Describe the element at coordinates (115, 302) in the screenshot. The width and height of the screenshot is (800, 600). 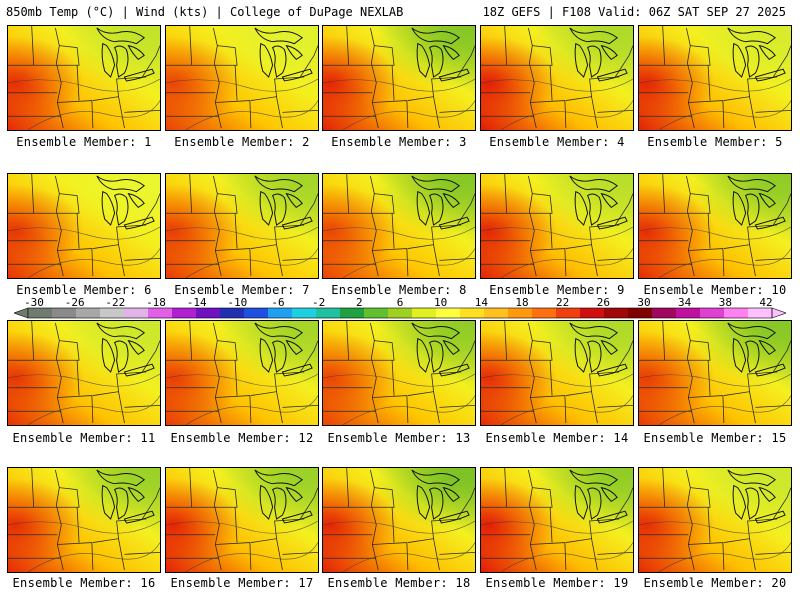
I see `colorbar-tick-label: -22` at that location.